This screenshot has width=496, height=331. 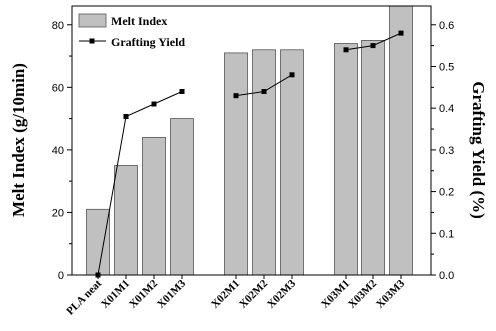 What do you see at coordinates (98, 242) in the screenshot?
I see `bar-pla-neat` at bounding box center [98, 242].